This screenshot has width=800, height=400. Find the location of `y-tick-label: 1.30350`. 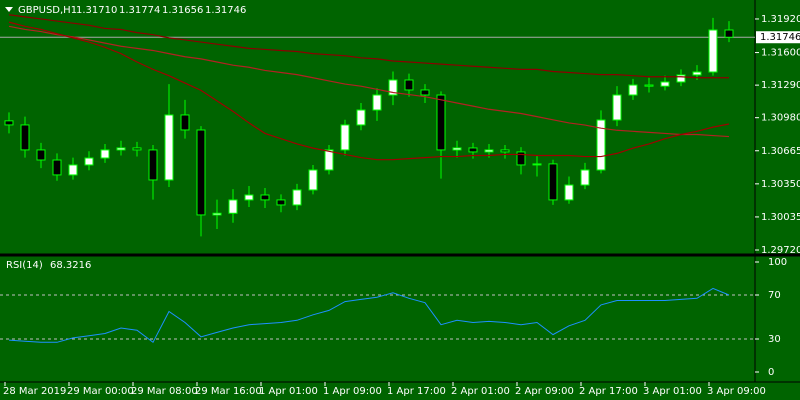

y-tick-label: 1.30350 is located at coordinates (780, 184).